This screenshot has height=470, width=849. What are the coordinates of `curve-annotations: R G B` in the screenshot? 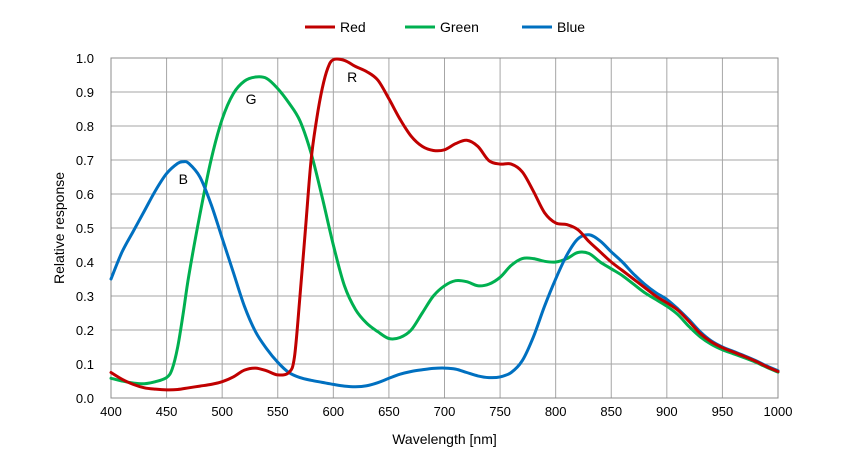 It's located at (268, 128).